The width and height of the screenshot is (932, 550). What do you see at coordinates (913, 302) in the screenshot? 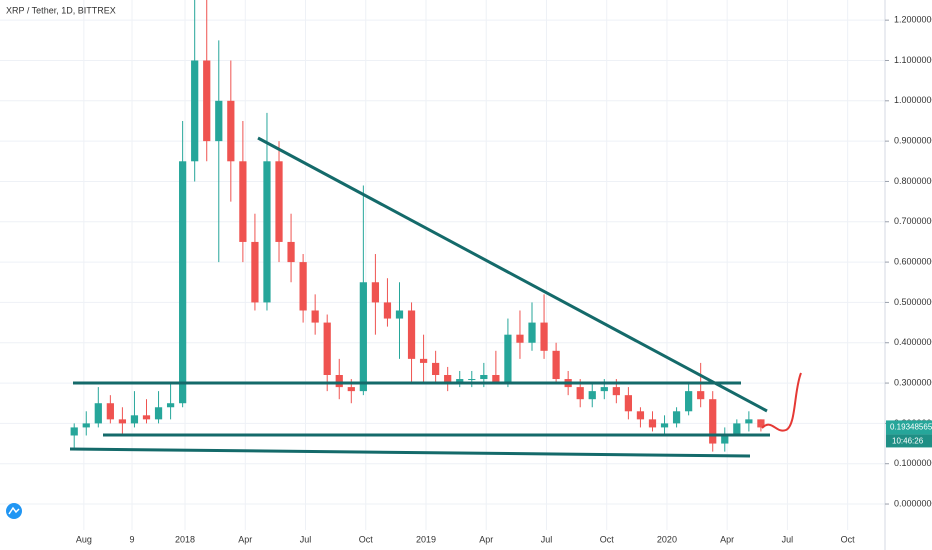
I see `y-tick-label: 0.50000000` at bounding box center [913, 302].